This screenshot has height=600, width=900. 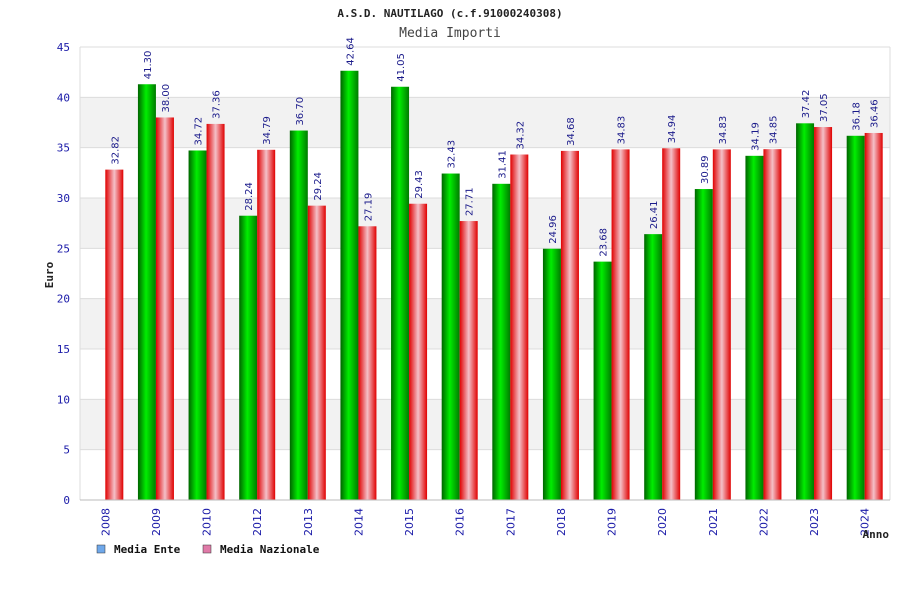 What do you see at coordinates (63, 248) in the screenshot?
I see `y-tick-label: 25` at bounding box center [63, 248].